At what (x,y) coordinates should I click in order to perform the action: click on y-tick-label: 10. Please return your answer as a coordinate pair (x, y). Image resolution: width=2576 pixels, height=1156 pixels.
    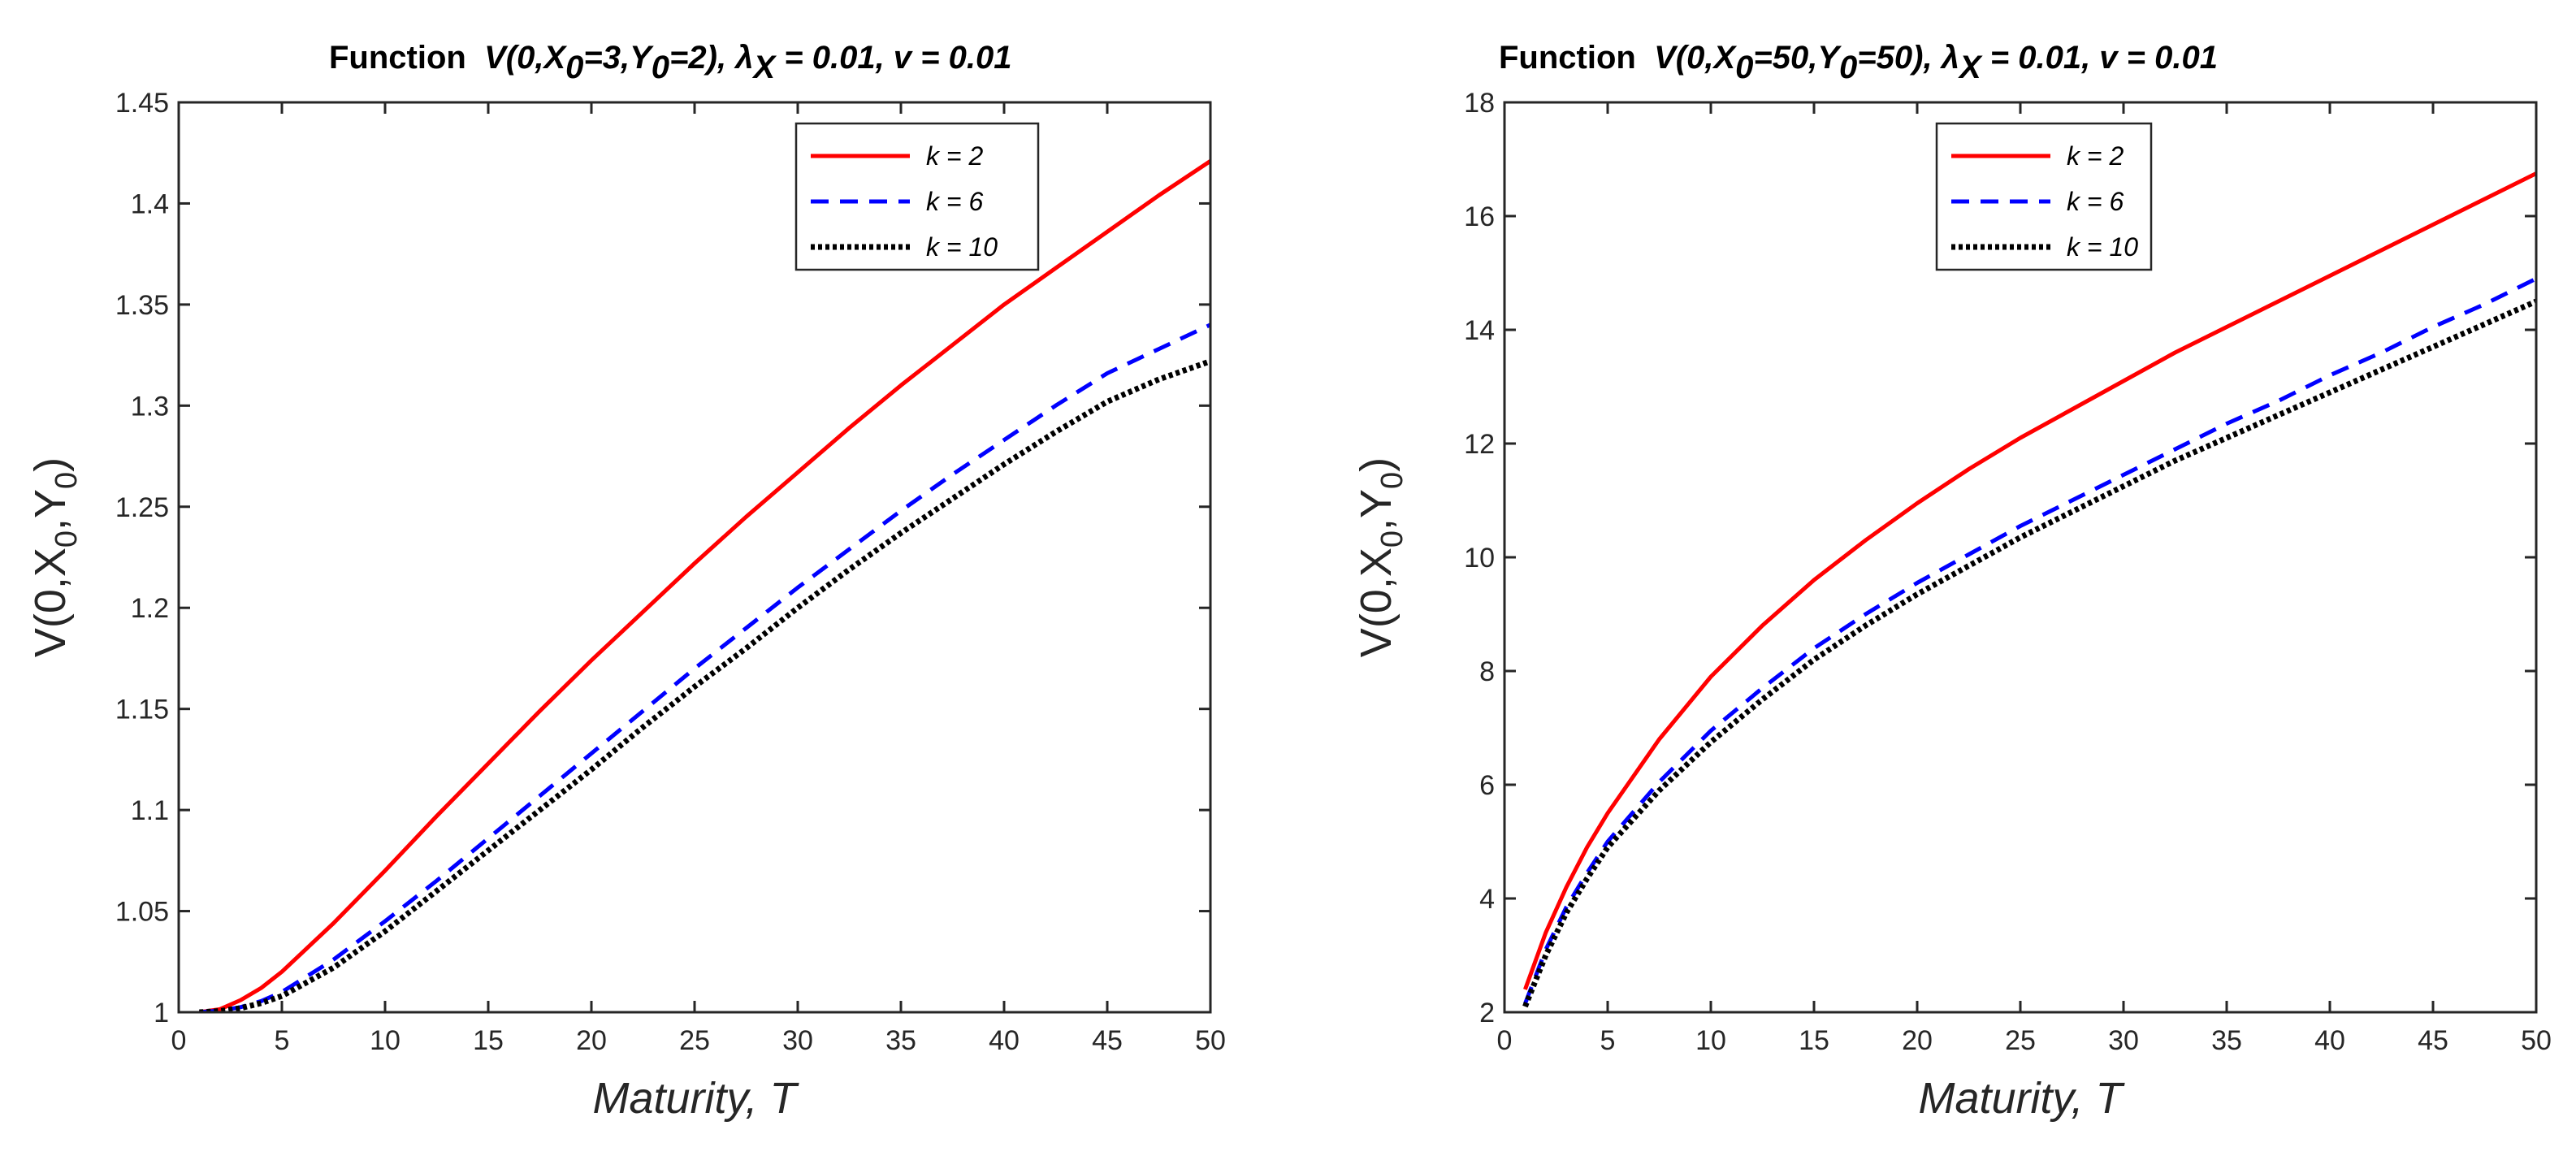
    Looking at the image, I should click on (1479, 558).